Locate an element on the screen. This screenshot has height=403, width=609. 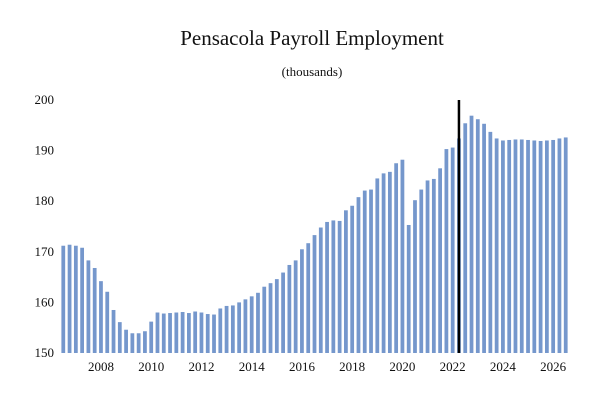
x-tick-label: 2008 is located at coordinates (101, 366).